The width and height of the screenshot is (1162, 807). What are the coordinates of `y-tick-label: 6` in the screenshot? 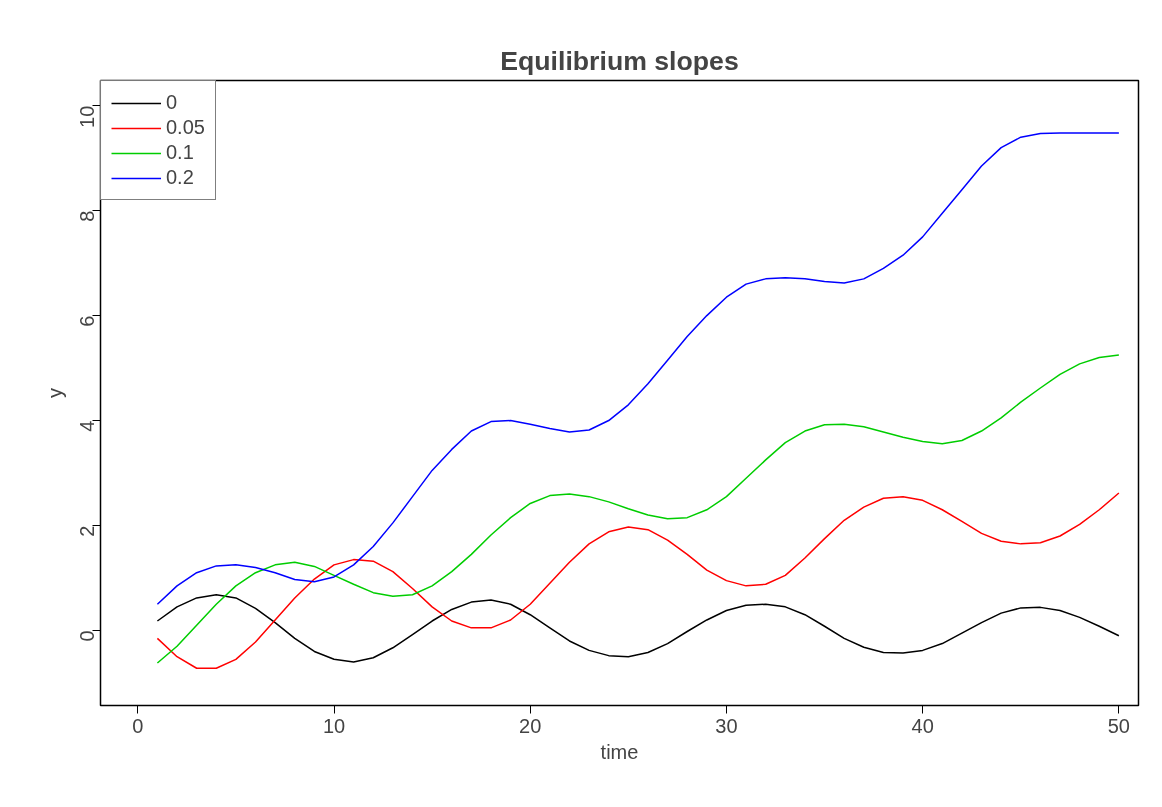 It's located at (87, 321).